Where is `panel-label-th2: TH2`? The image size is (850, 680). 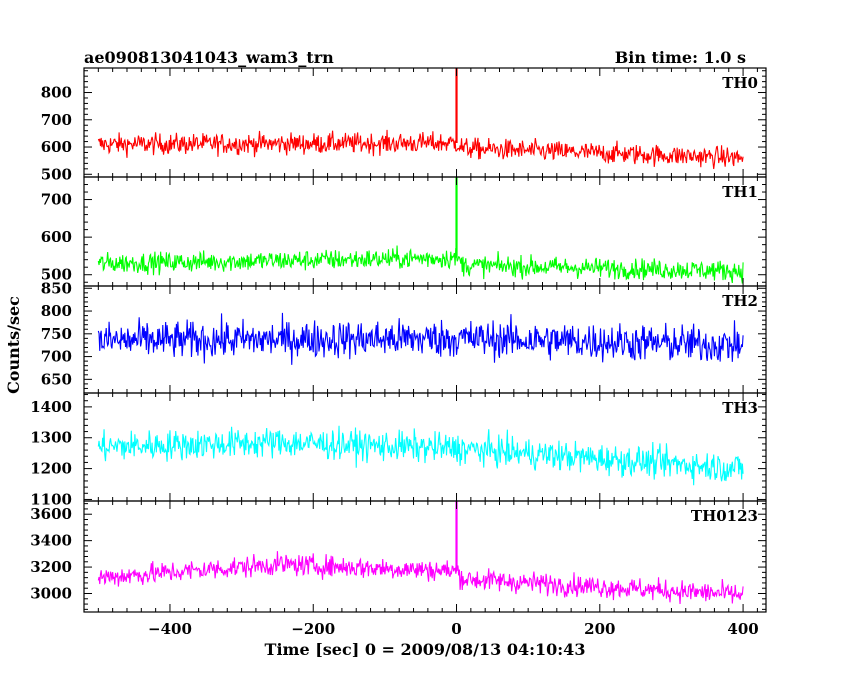
panel-label-th2: TH2 is located at coordinates (740, 301).